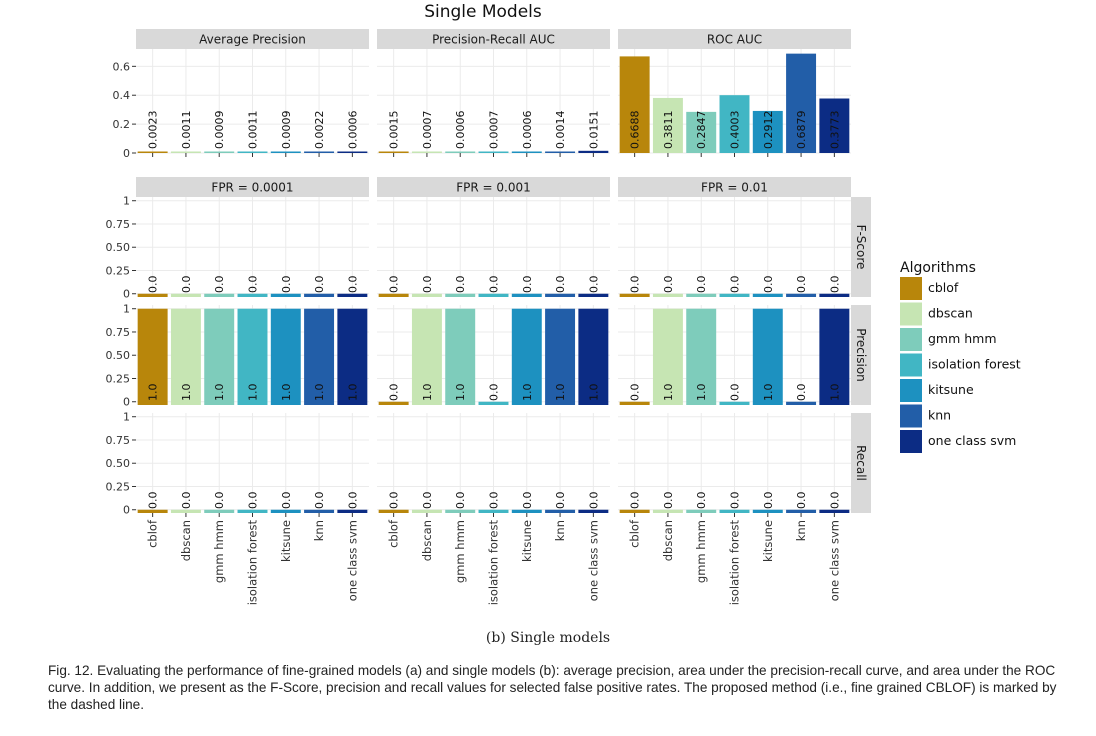 This screenshot has height=736, width=1096. What do you see at coordinates (122, 95) in the screenshot?
I see `y-axis-tick-label: 0.4` at bounding box center [122, 95].